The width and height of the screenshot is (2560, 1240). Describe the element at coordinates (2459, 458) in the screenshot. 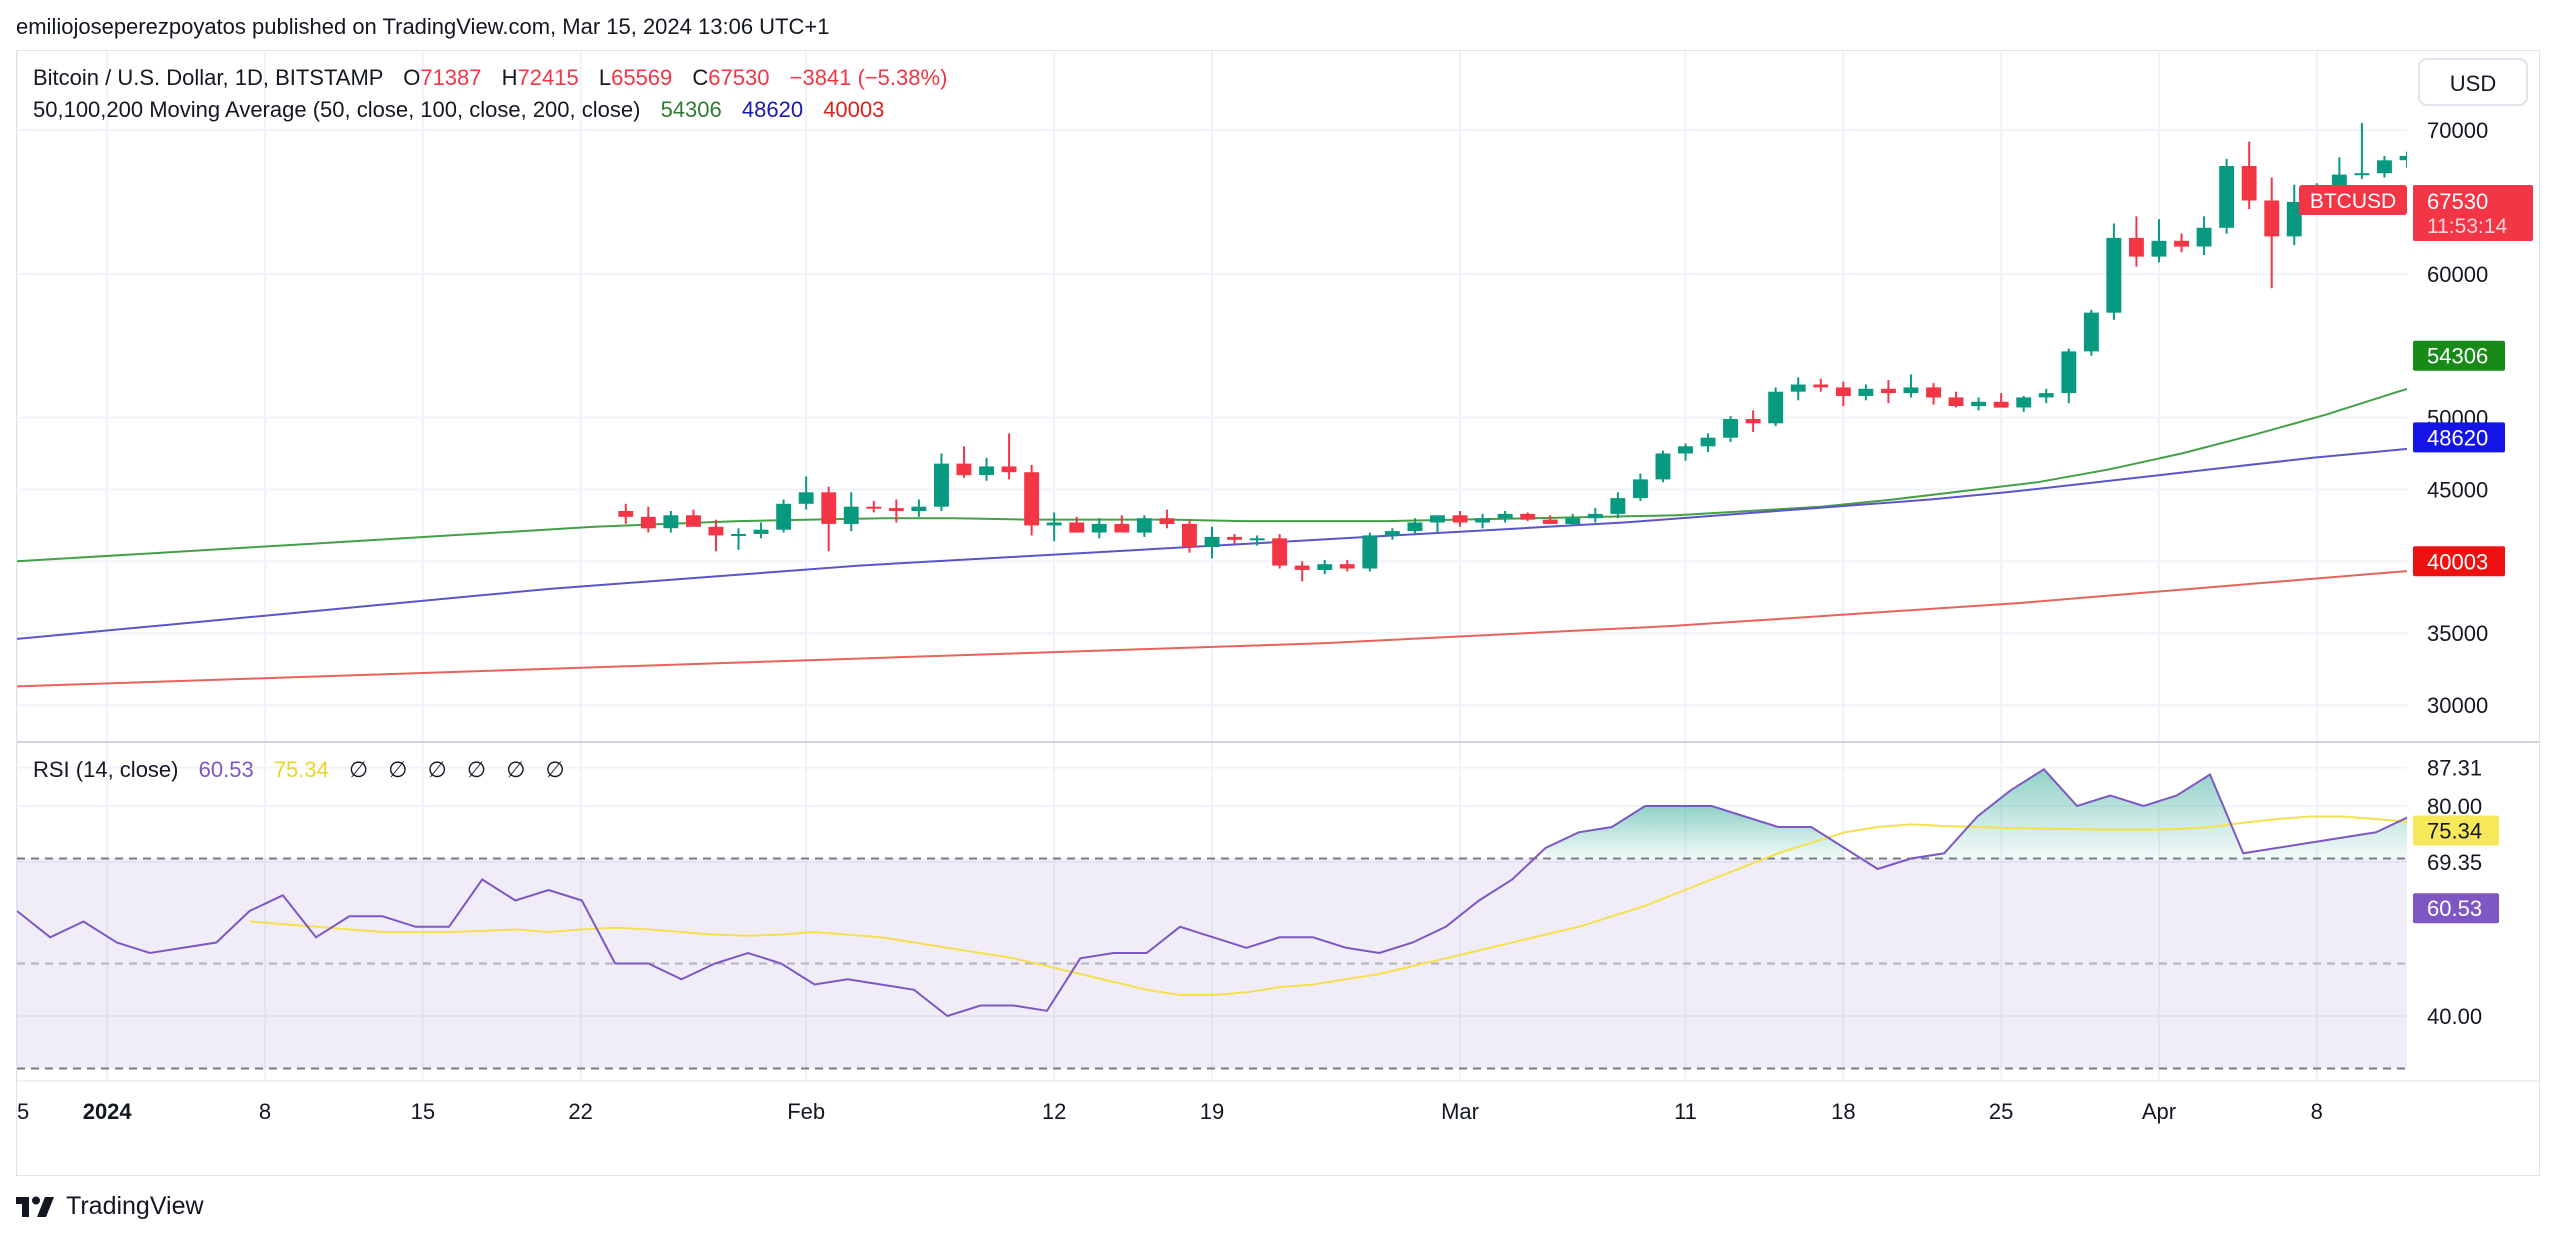

I see `ma-badges: 54306 48620 40003` at that location.